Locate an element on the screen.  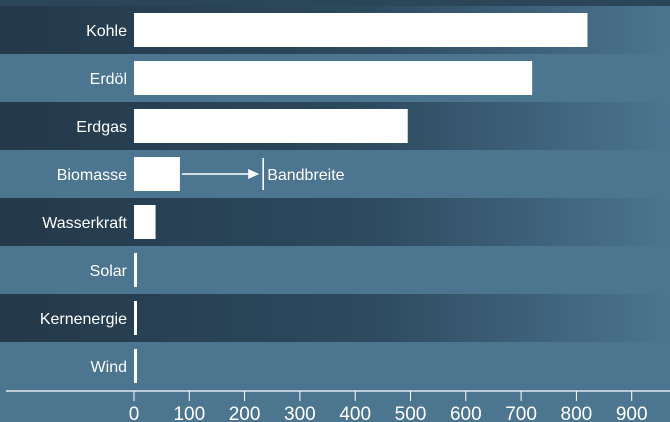
bar-kernenergie is located at coordinates (135, 318).